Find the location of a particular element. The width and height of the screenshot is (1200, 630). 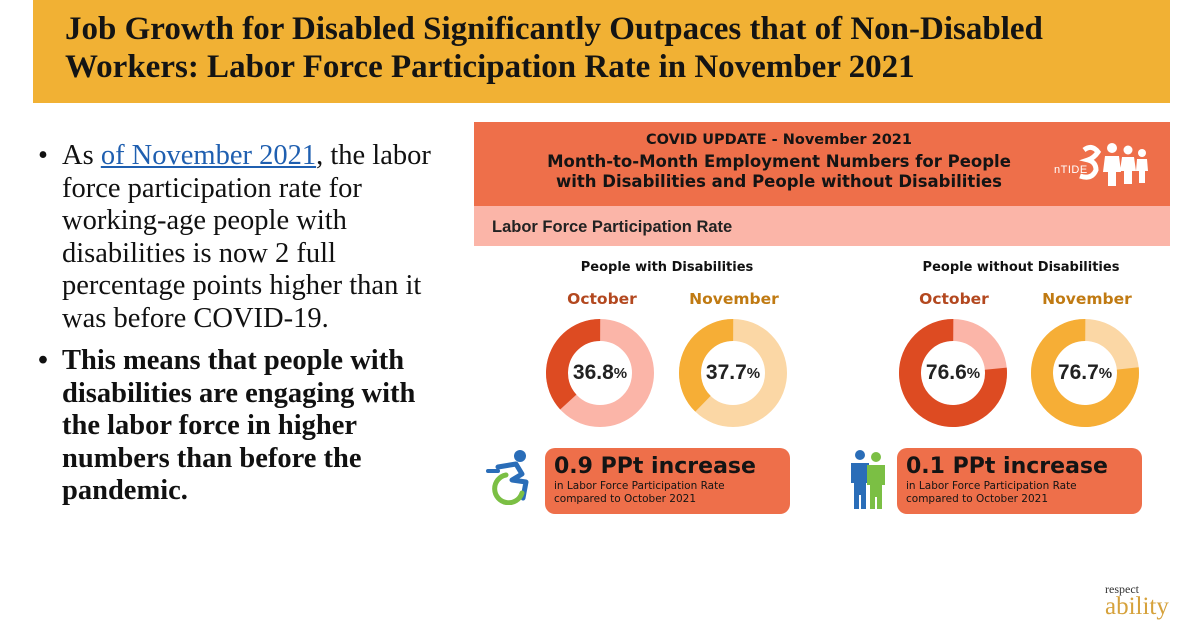

bullet-1-prefix: As is located at coordinates (81, 155).